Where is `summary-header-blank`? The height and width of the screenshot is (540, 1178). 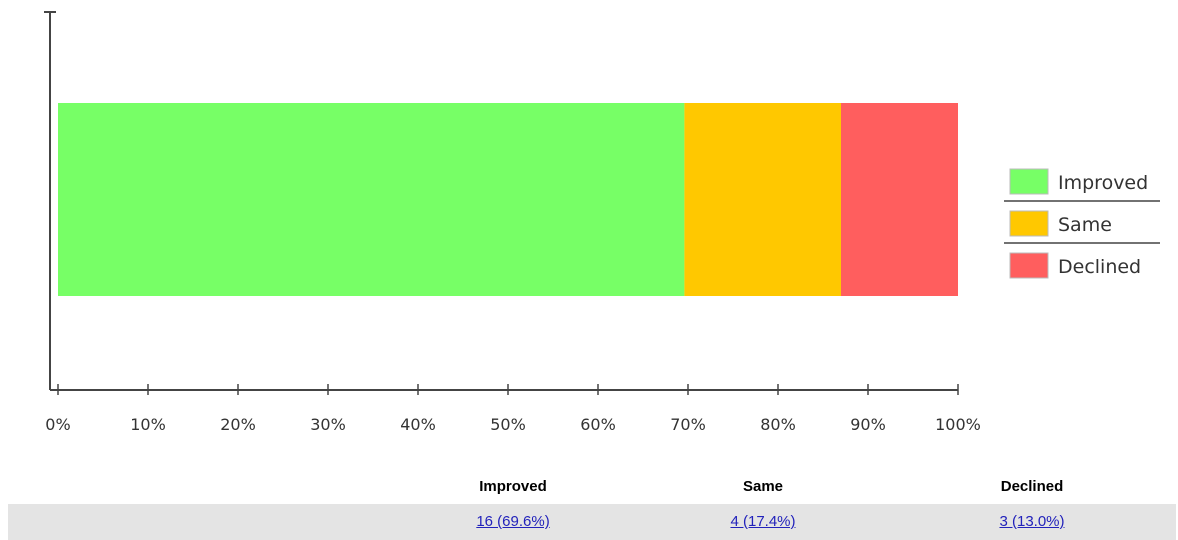
summary-header-blank is located at coordinates (198, 486).